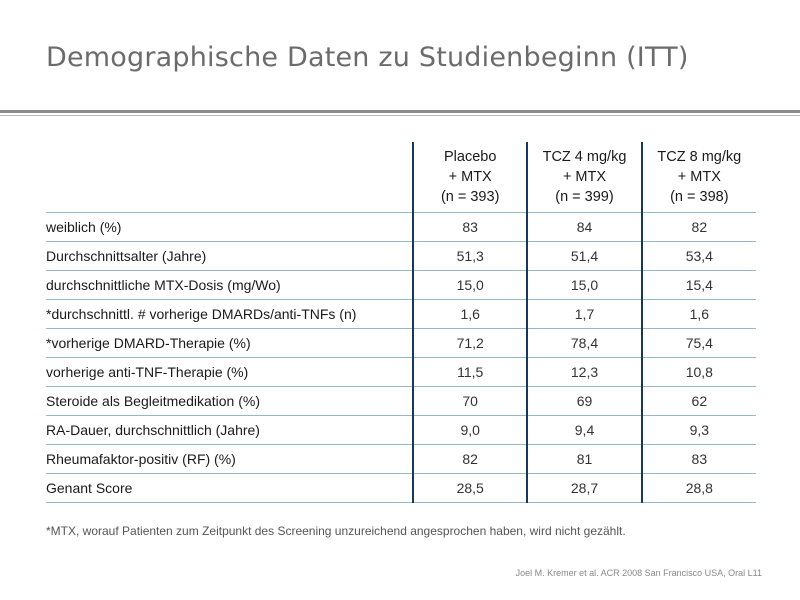 The height and width of the screenshot is (600, 800). Describe the element at coordinates (584, 285) in the screenshot. I see `cell-tcz4: 15,0` at that location.